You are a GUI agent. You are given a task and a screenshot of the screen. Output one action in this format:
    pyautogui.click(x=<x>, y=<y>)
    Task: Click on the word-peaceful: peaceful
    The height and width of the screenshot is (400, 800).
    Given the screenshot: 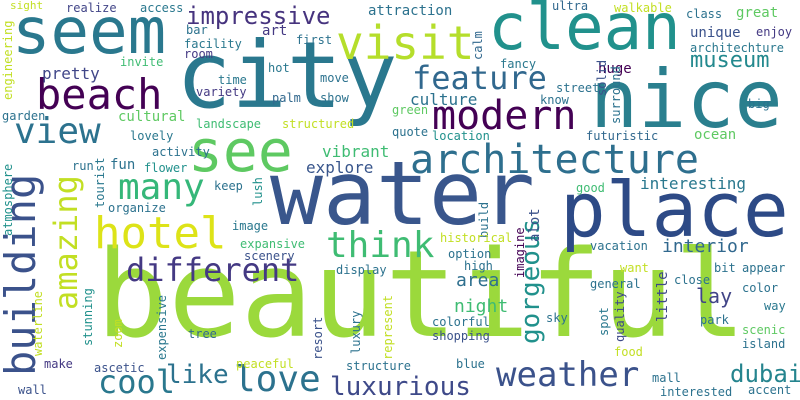 What is the action you would take?
    pyautogui.click(x=265, y=364)
    